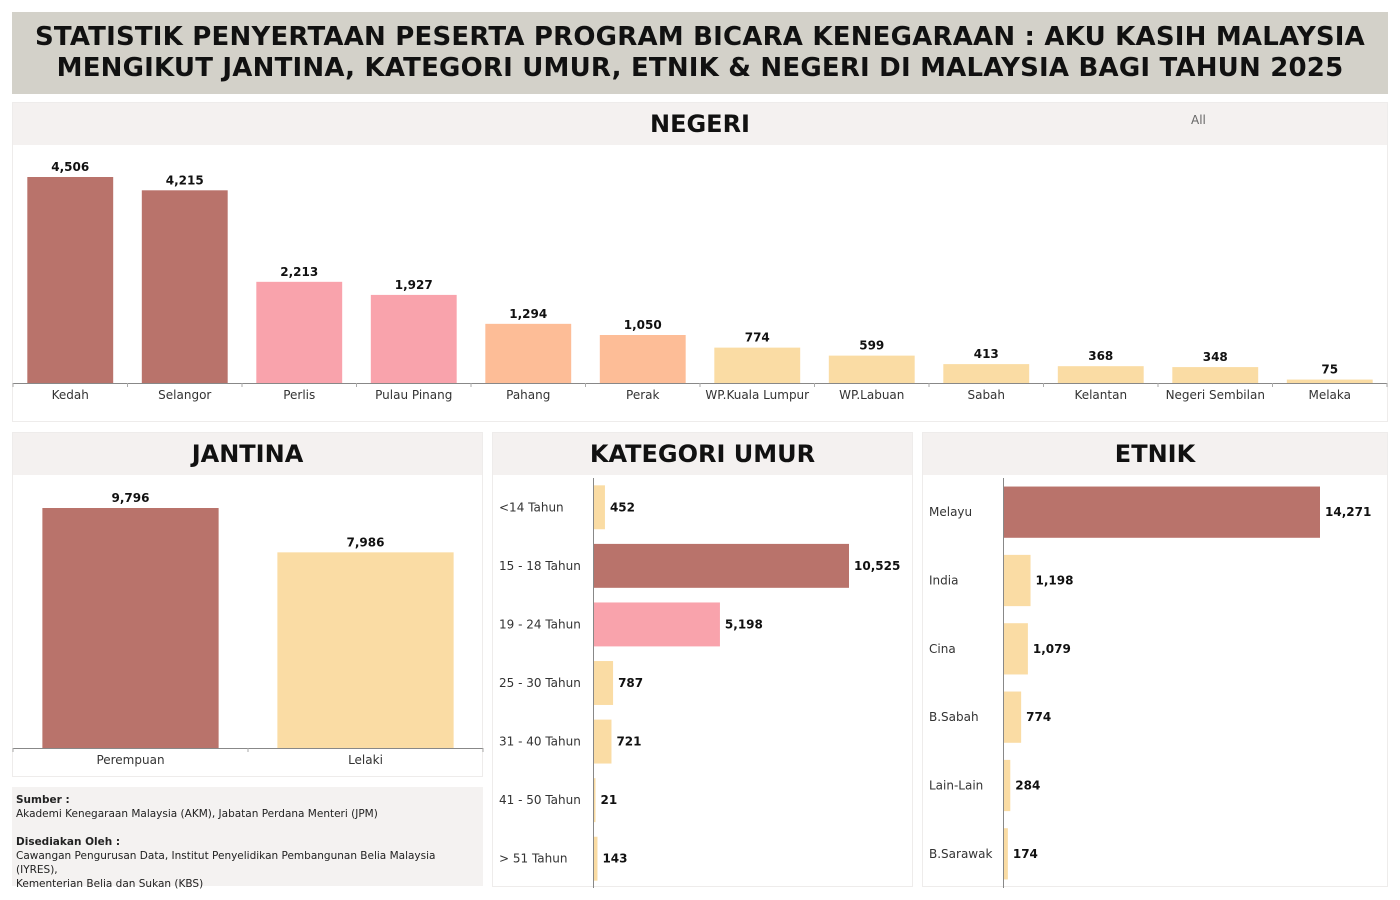 The height and width of the screenshot is (900, 1400). I want to click on category-label-sabah: Sabah, so click(986, 395).